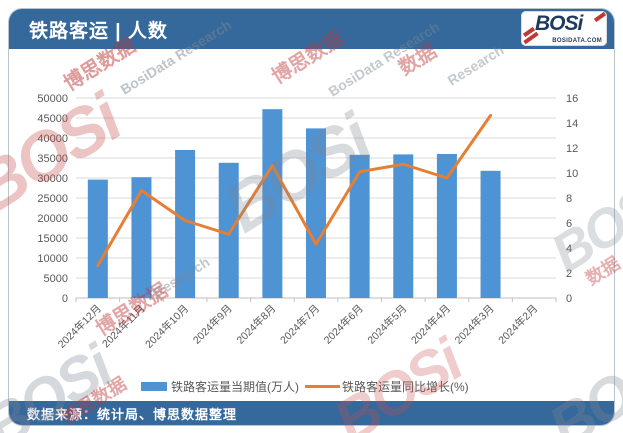 This screenshot has height=433, width=623. Describe the element at coordinates (166, 326) in the screenshot. I see `x-axis-label: 2024年10月` at that location.